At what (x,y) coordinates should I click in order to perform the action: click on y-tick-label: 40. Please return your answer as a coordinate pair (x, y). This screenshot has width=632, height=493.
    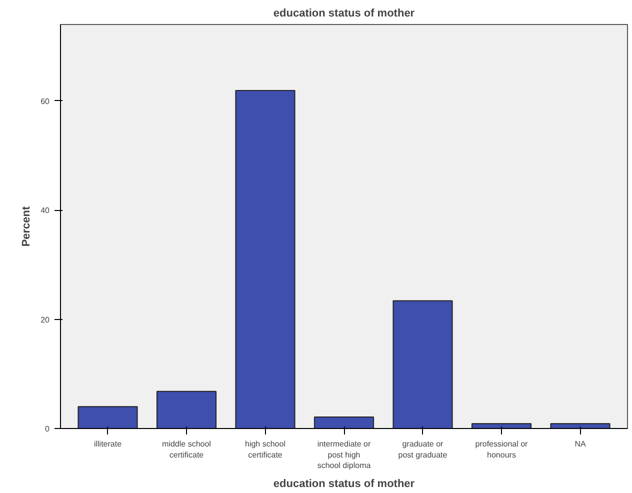
    Looking at the image, I should click on (45, 211).